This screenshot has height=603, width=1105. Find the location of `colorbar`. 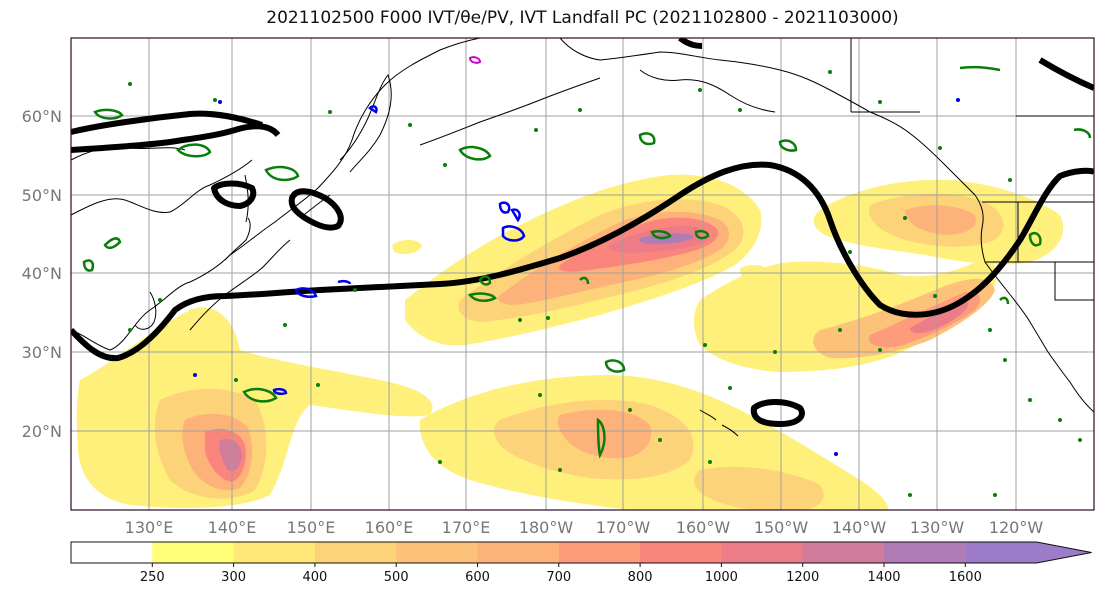

colorbar is located at coordinates (581, 552).